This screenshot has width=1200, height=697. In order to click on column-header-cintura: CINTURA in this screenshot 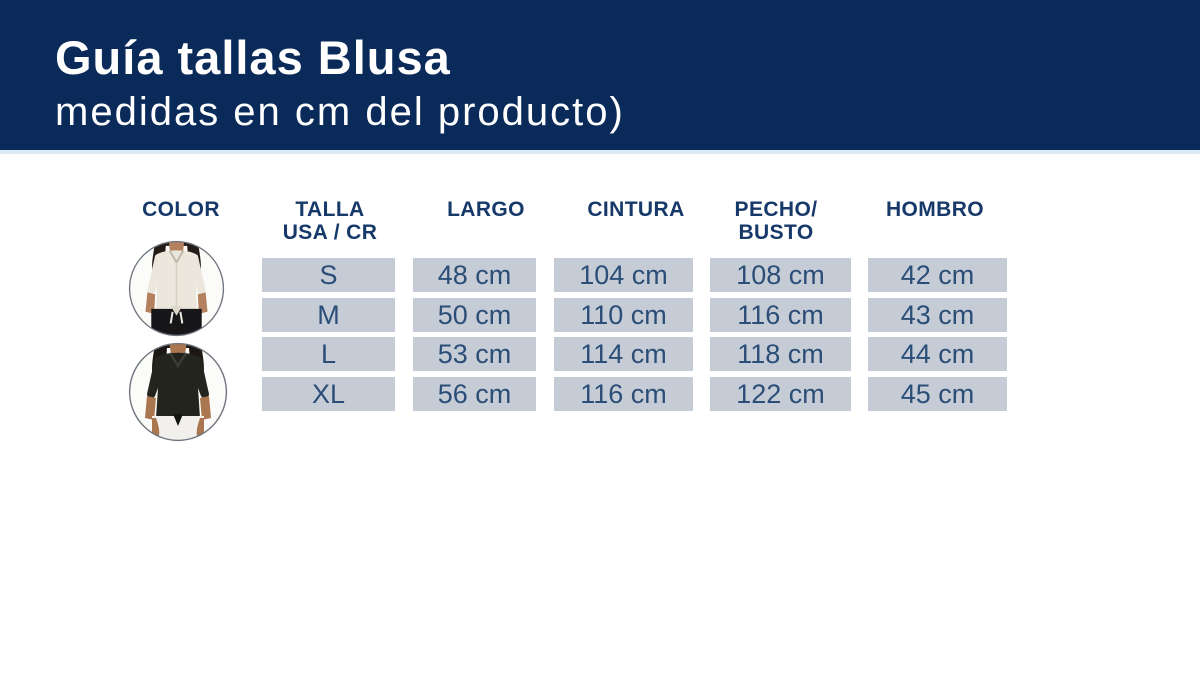, I will do `click(636, 209)`.